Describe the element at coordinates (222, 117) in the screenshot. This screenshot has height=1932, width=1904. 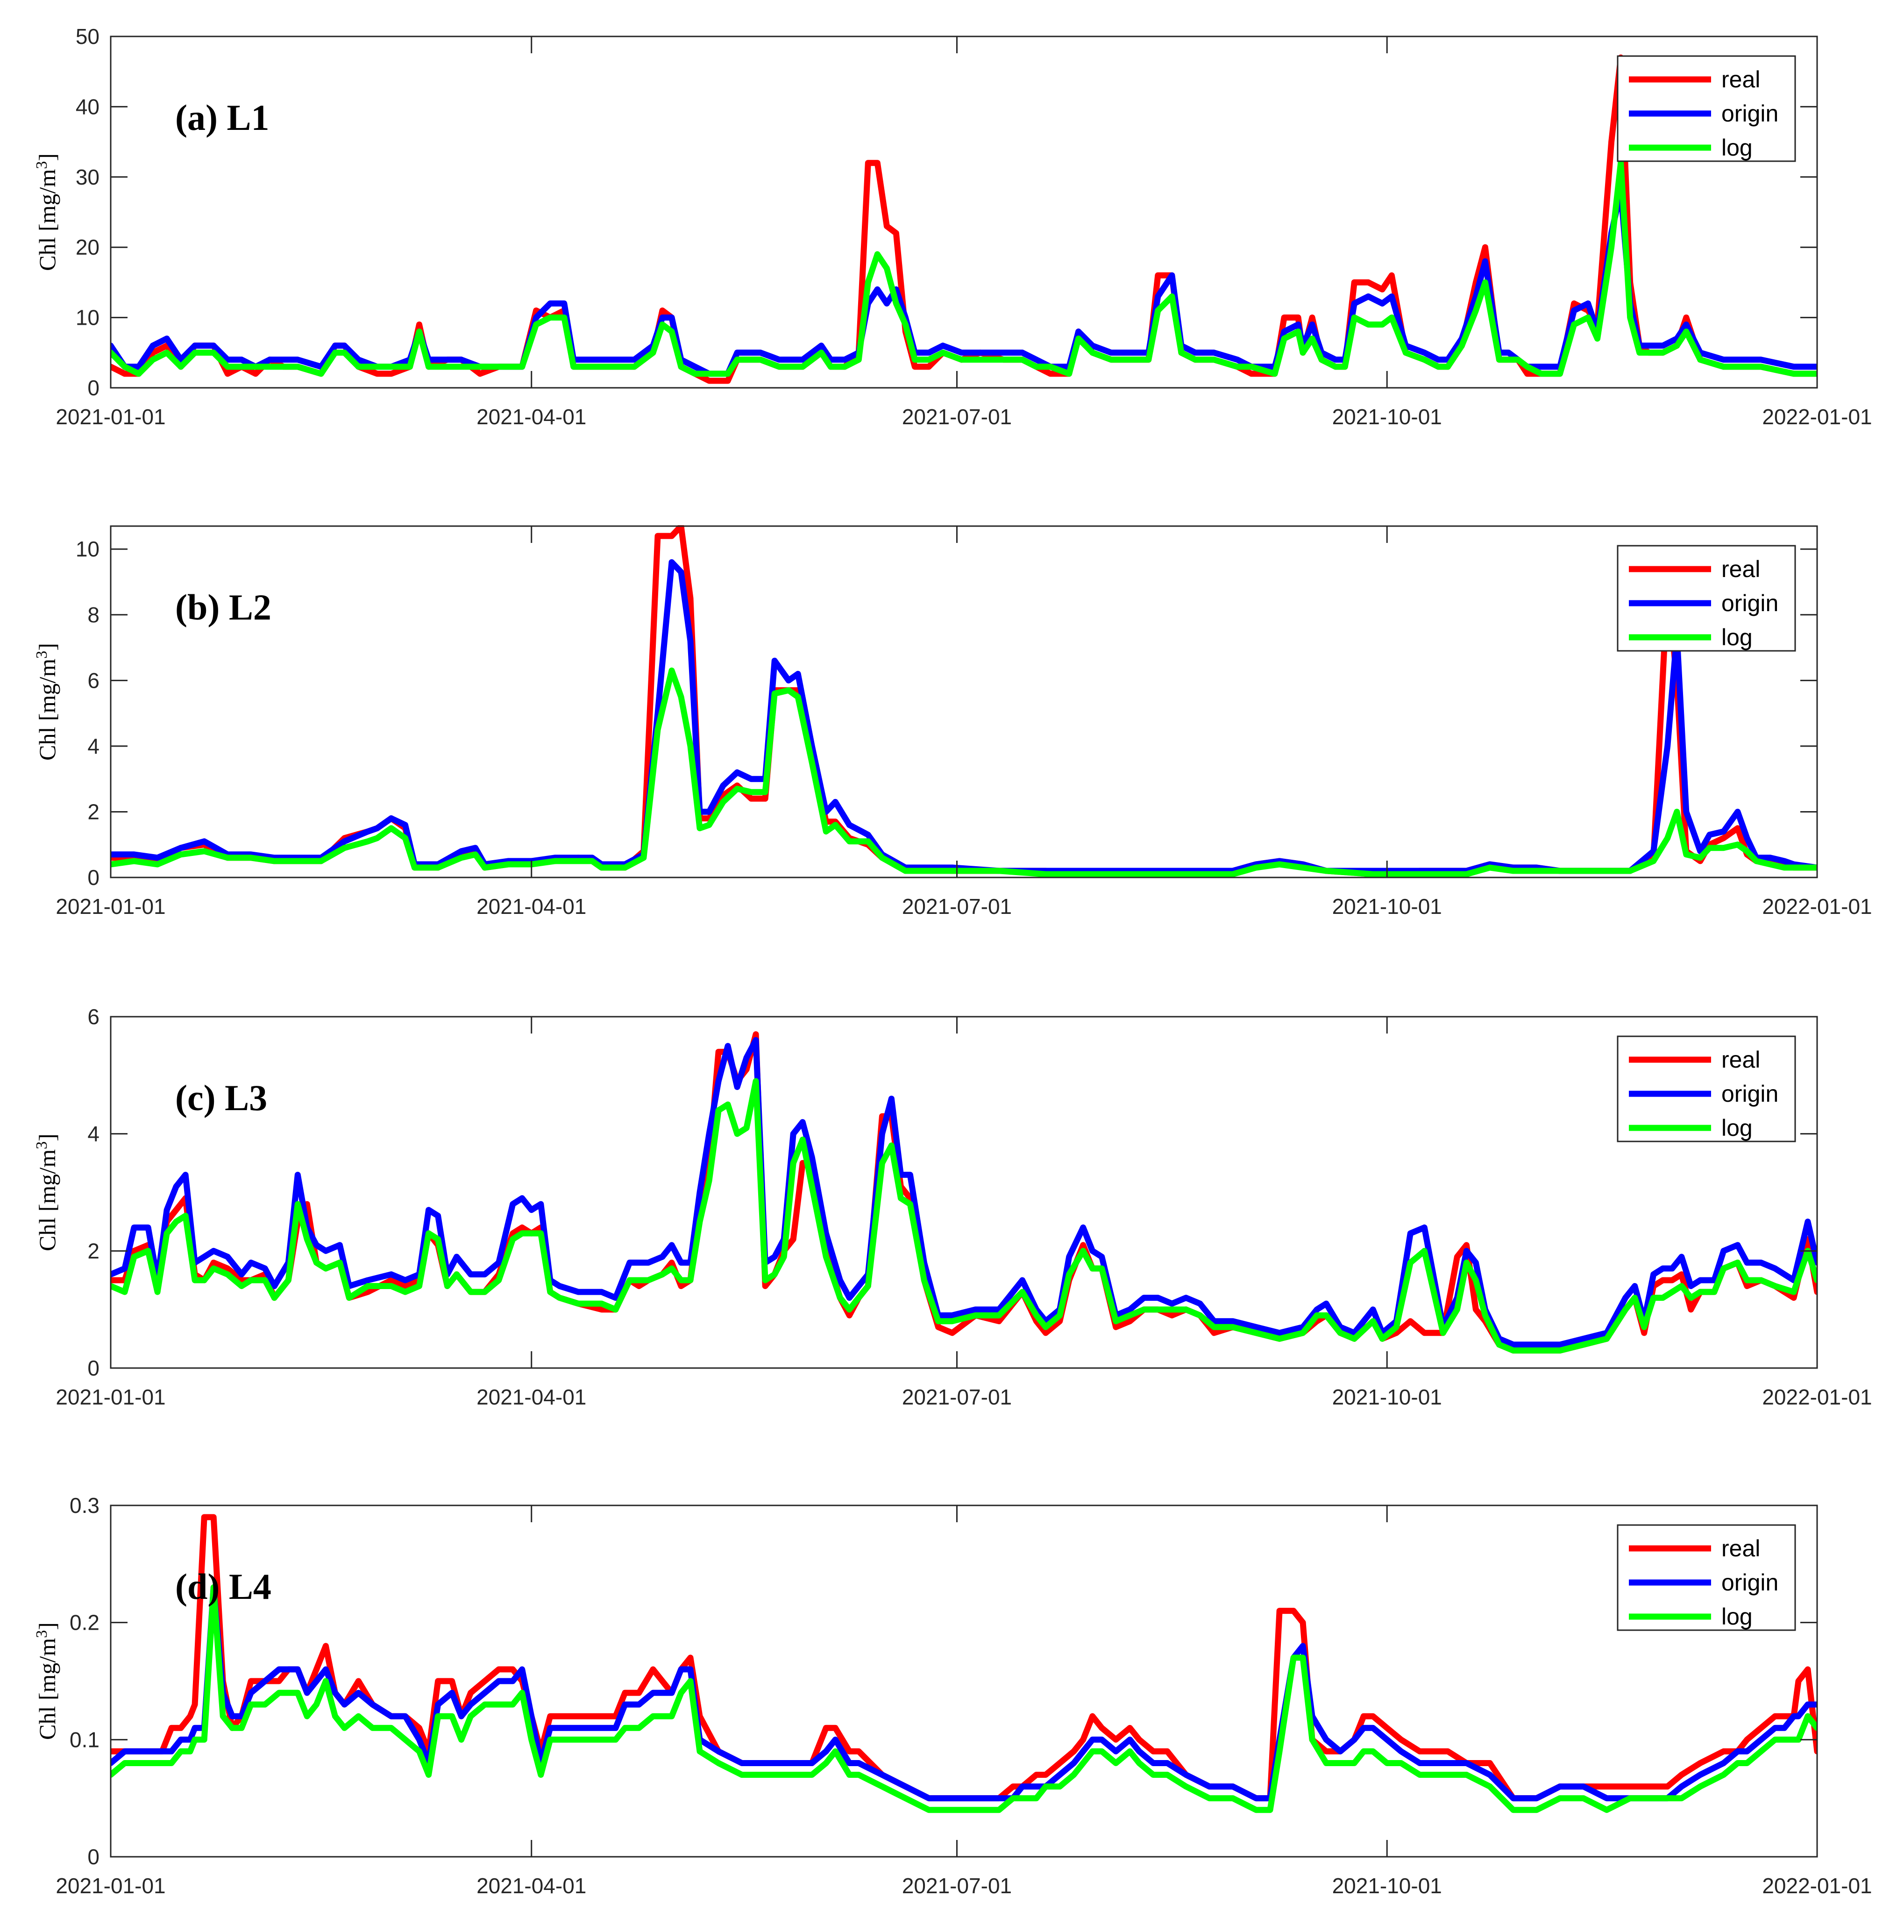
I see `panel-title: (a) L1` at that location.